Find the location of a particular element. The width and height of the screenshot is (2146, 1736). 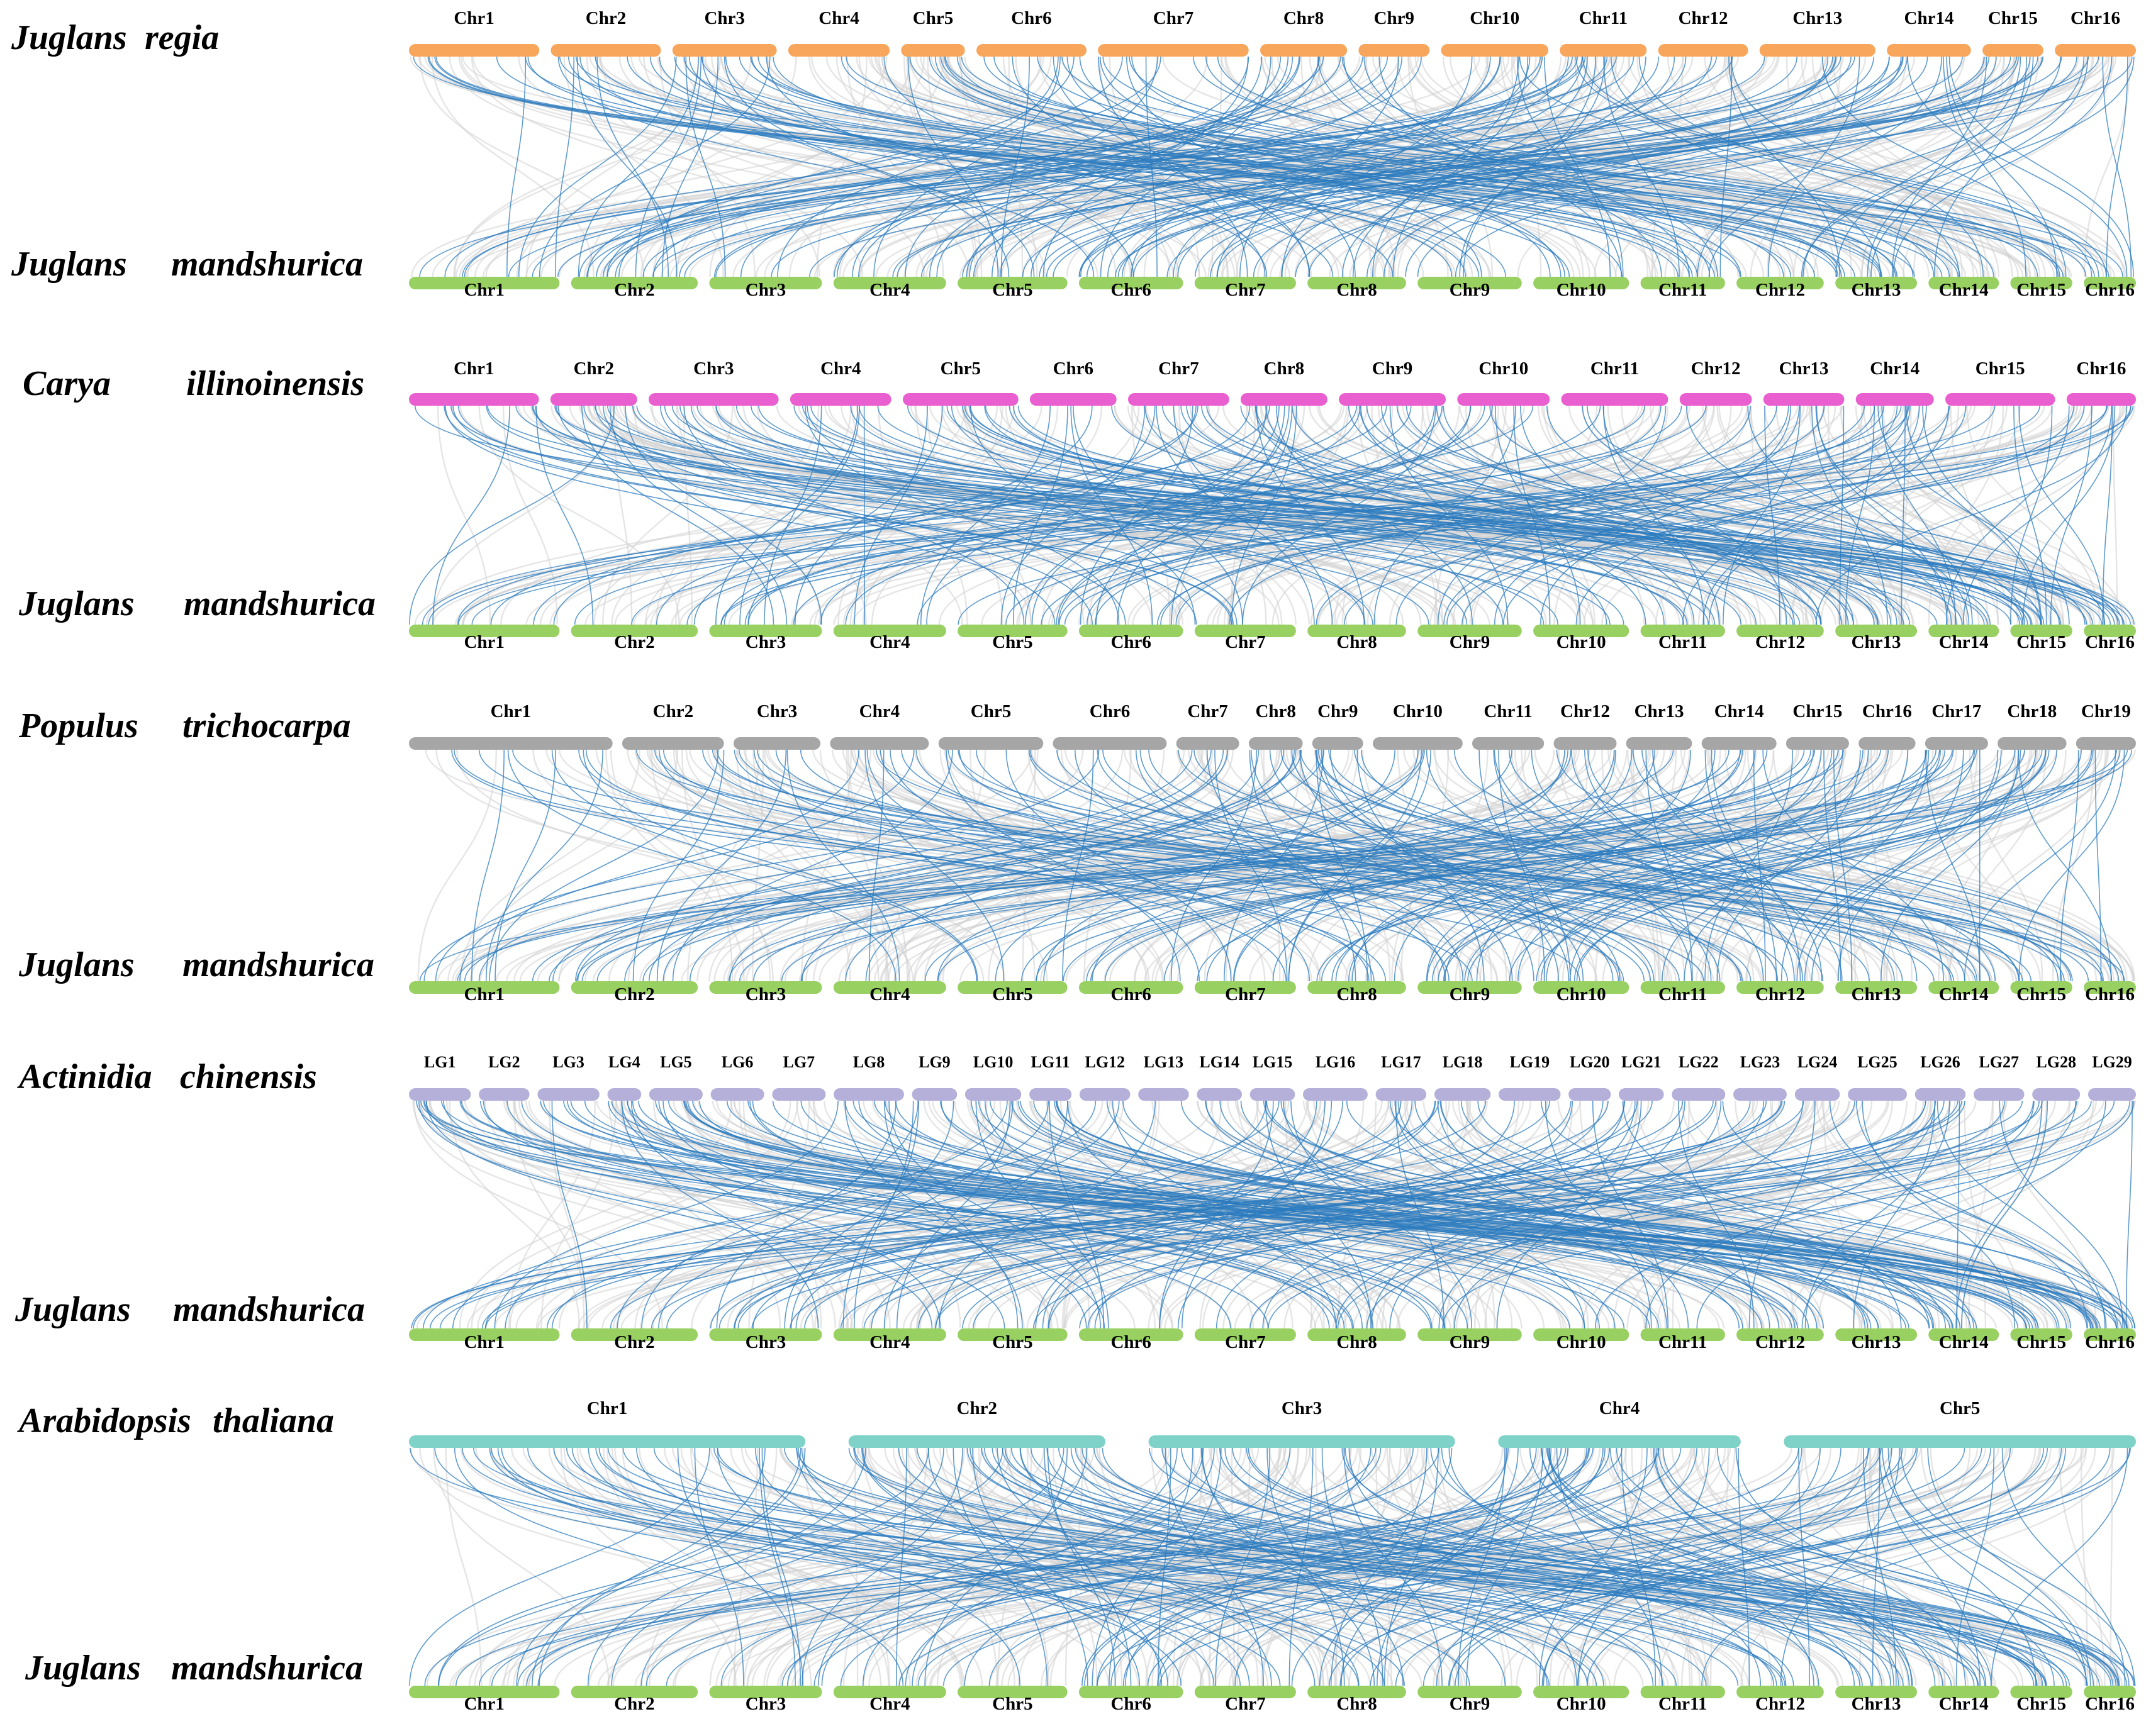

bottom-chromosome-label: Chr16 is located at coordinates (2110, 1342).